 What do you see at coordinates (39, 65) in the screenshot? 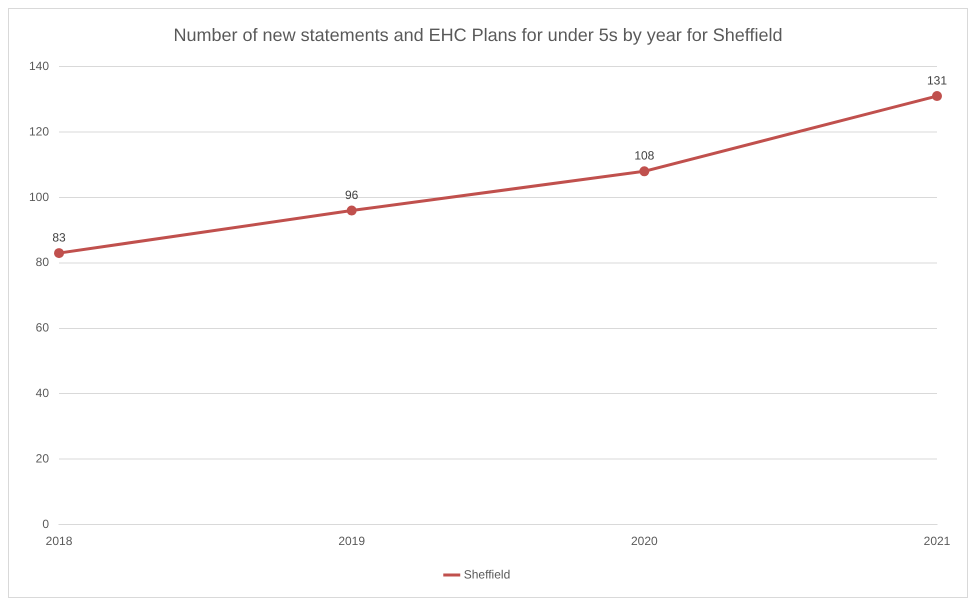
I see `y-tick-label: 140` at bounding box center [39, 65].